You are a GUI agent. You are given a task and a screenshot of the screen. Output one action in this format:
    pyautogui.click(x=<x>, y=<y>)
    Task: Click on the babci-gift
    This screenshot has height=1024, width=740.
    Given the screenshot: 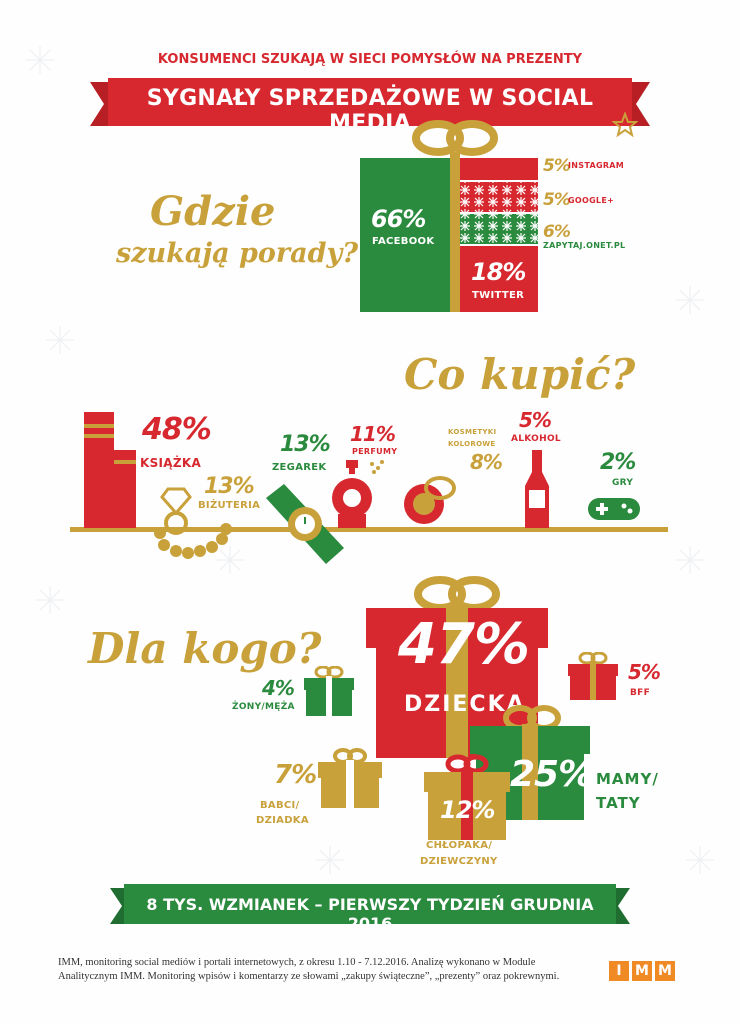 What is the action you would take?
    pyautogui.click(x=350, y=778)
    